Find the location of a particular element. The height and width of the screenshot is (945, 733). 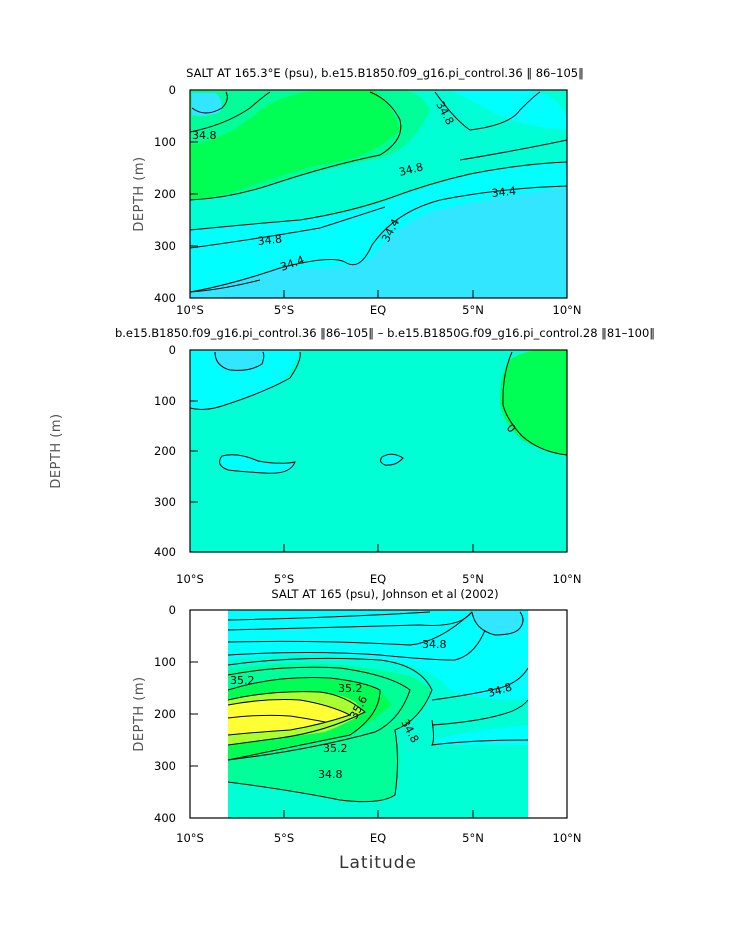

panel-3-ticks is located at coordinates (378, 714).